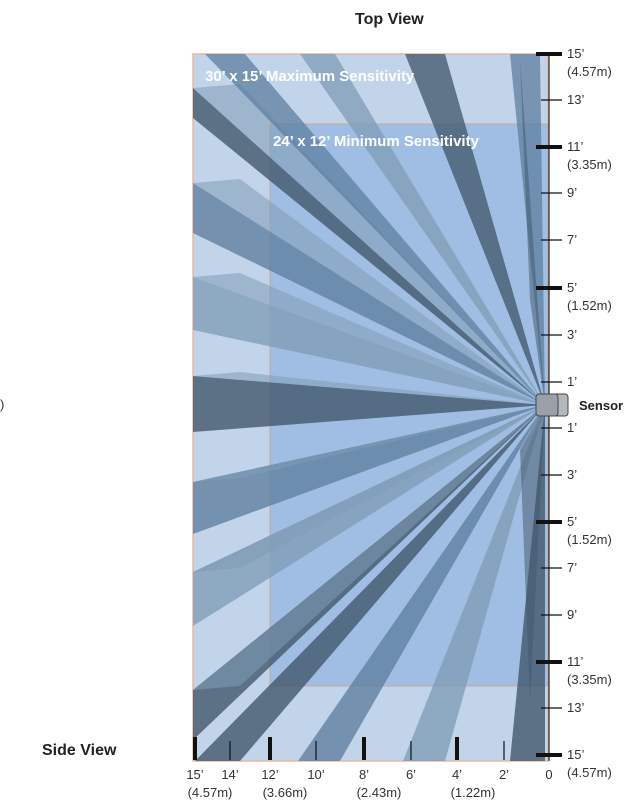 The image size is (642, 804). I want to click on top-view-title: Top View, so click(389, 19).